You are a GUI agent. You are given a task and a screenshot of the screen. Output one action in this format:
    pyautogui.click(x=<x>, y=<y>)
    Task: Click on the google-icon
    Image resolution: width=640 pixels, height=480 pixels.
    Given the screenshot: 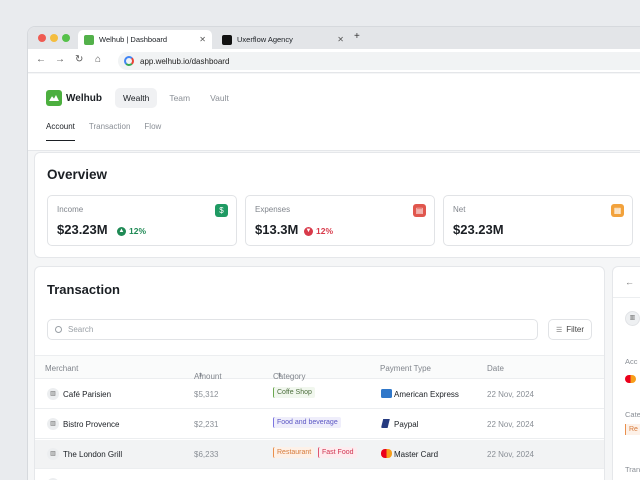 What is the action you would take?
    pyautogui.click(x=129, y=61)
    